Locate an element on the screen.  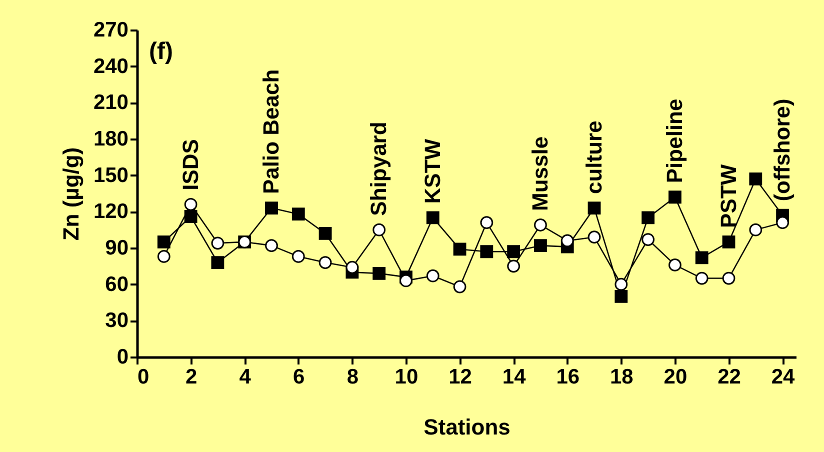
annotation: Pipeline is located at coordinates (674, 141).